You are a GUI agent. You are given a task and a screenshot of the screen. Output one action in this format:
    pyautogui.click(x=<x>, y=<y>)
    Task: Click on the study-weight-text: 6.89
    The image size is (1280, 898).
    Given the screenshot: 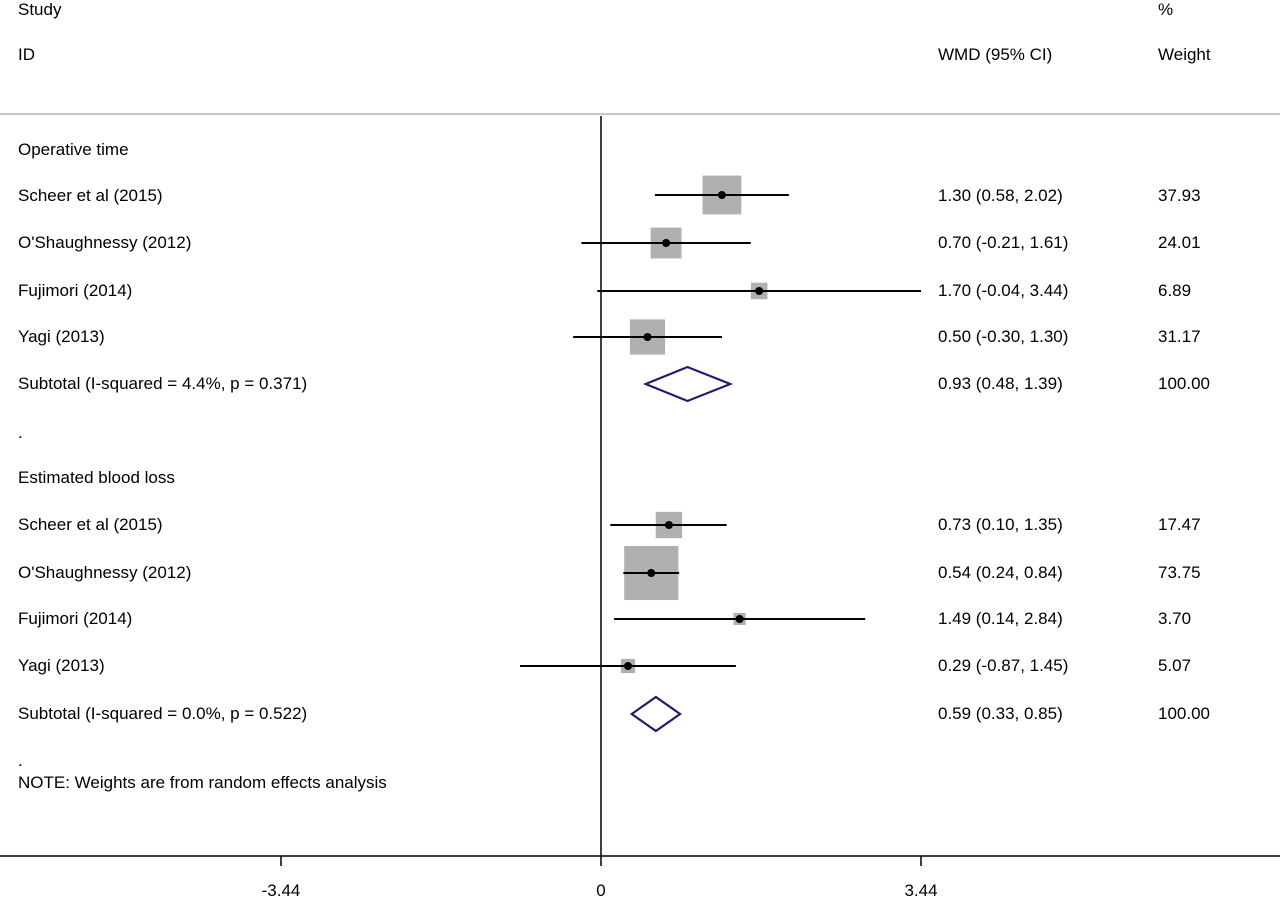 What is the action you would take?
    pyautogui.click(x=1175, y=290)
    